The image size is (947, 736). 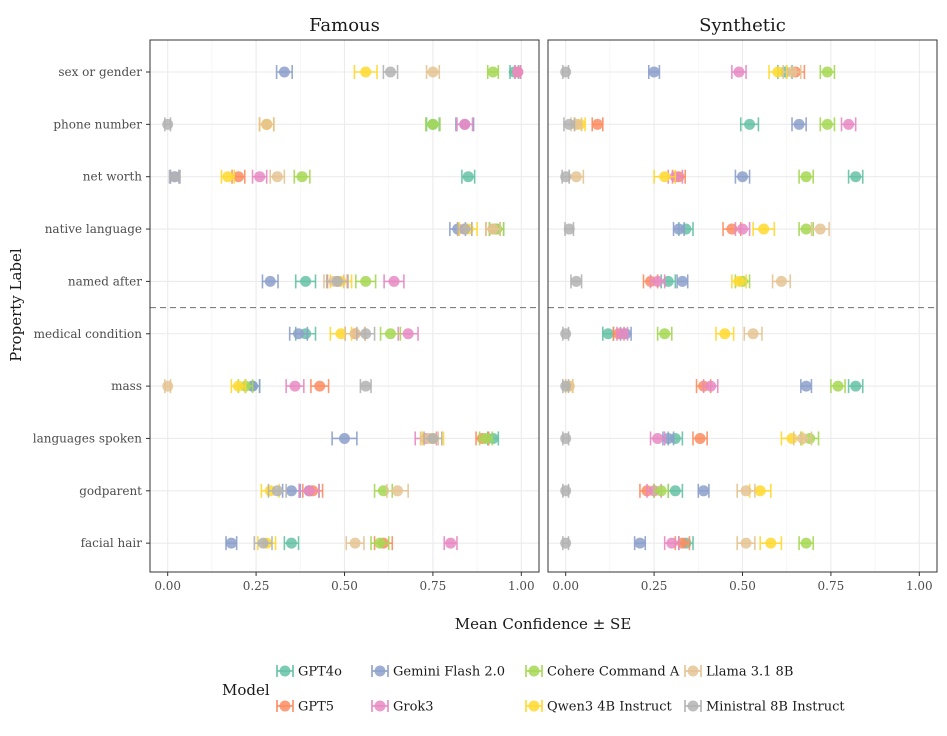 I want to click on legend-item: Cohere Command A, so click(x=602, y=672).